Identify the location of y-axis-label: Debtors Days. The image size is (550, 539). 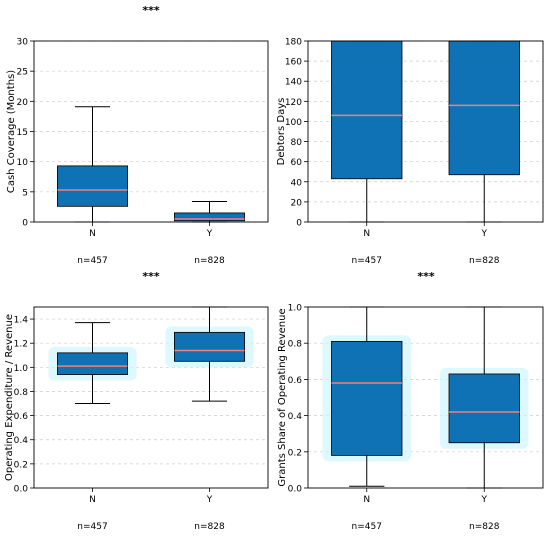
(281, 132).